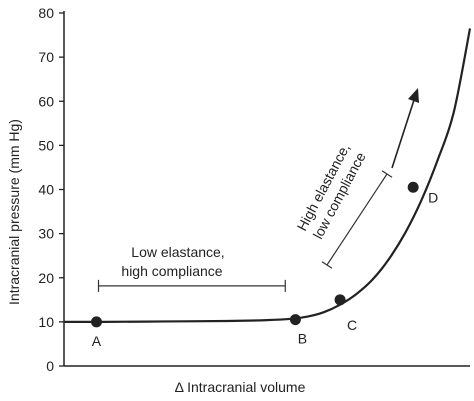 The image size is (474, 401). I want to click on y-tick-label: 40, so click(46, 190).